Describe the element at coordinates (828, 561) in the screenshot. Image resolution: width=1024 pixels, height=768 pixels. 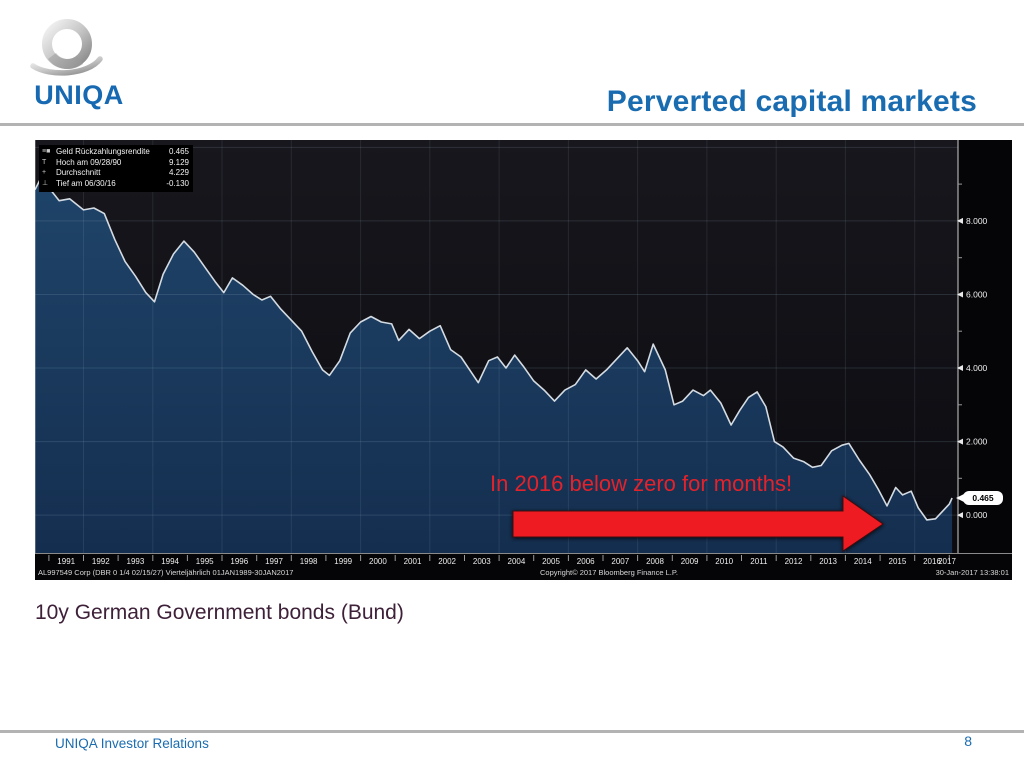
I see `svg-text: 2013` at that location.